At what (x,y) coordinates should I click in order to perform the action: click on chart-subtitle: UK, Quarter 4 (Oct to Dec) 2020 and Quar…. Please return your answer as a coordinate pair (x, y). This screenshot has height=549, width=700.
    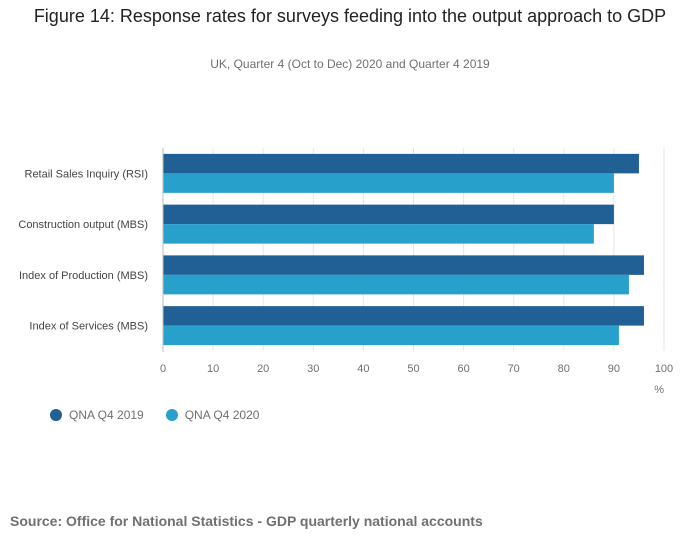
    Looking at the image, I should click on (350, 64).